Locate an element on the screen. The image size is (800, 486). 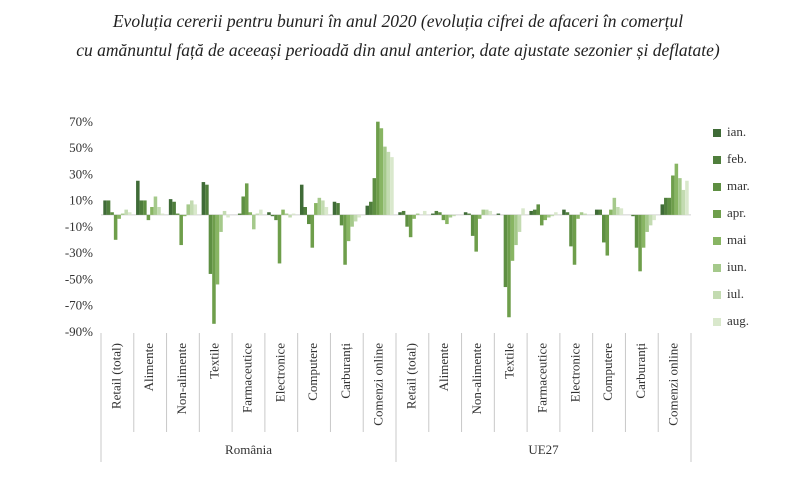
legend-label: iun. is located at coordinates (737, 266).